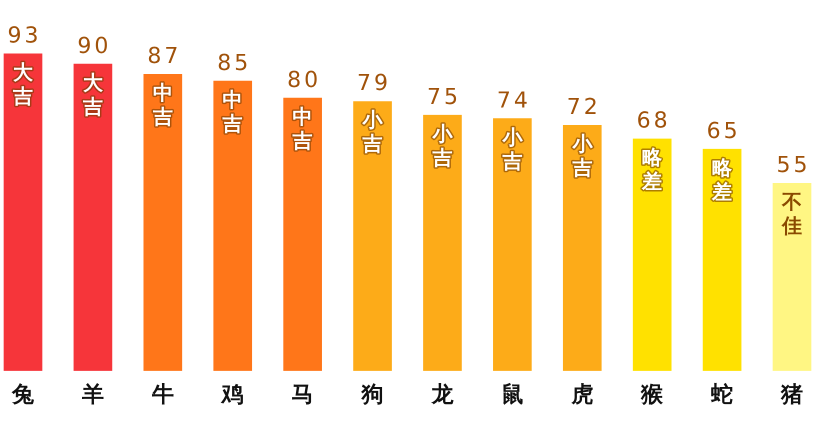  Describe the element at coordinates (25, 36) in the screenshot. I see `data-label: 93` at that location.